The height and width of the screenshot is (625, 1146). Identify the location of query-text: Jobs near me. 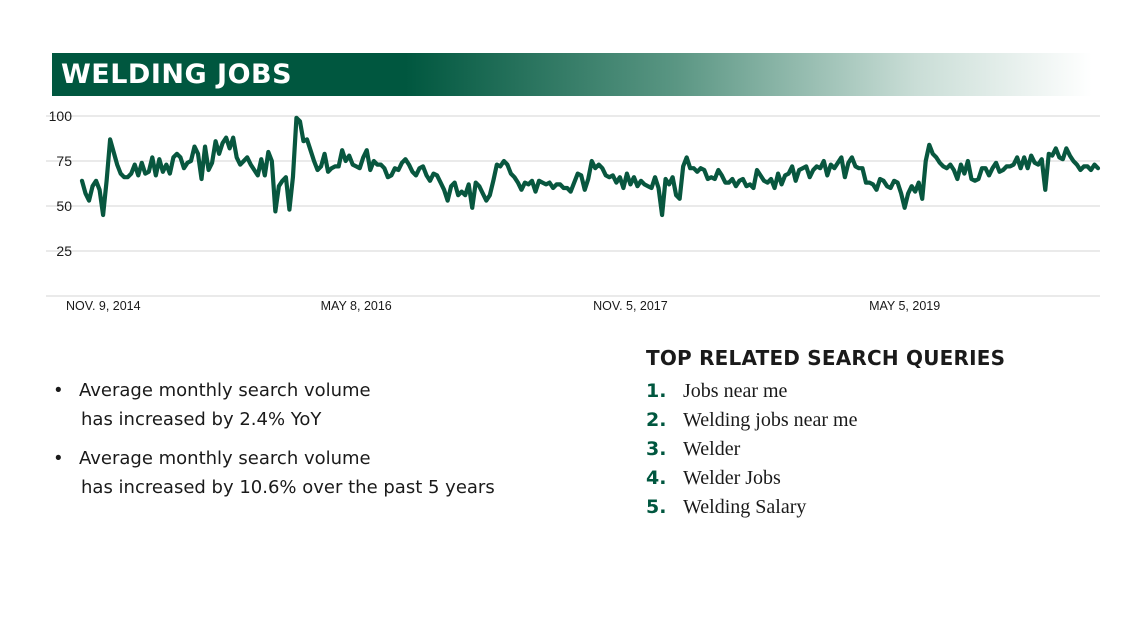
(735, 391).